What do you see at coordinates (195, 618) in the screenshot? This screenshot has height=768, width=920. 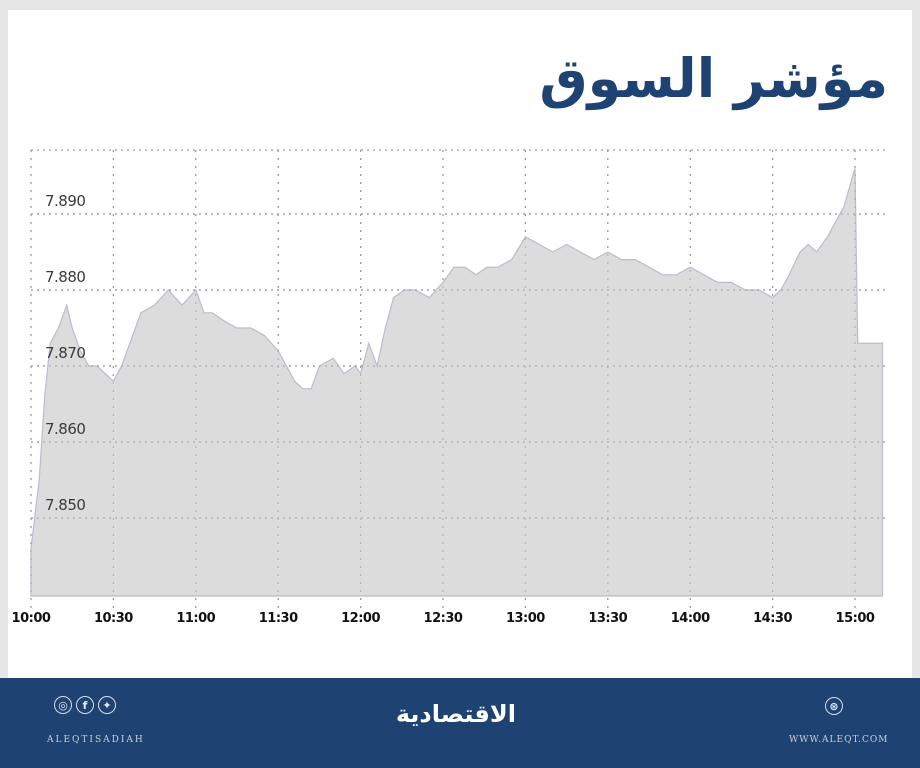 I see `x-tick-label: 11:00` at bounding box center [195, 618].